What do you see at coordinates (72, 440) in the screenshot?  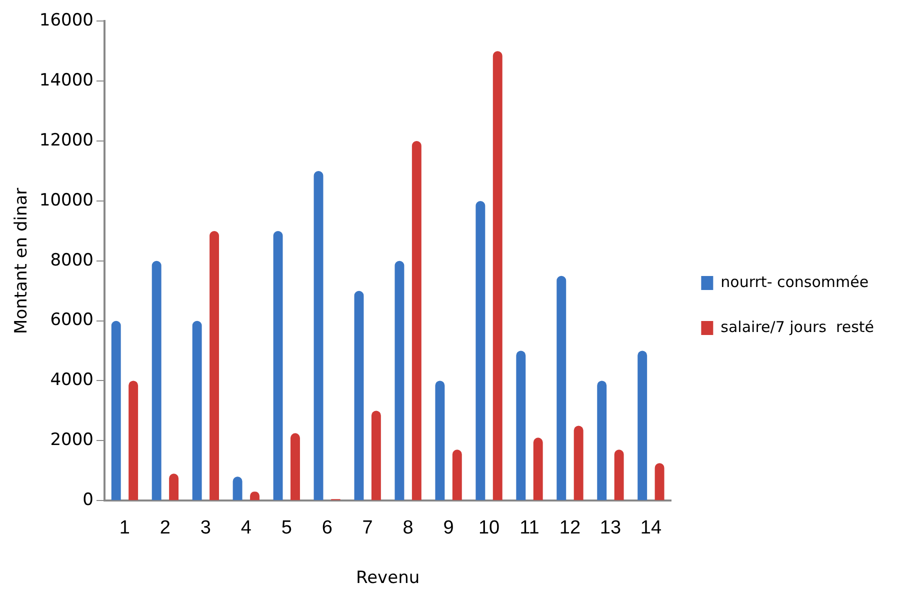 I see `y-tick-label: 2000` at bounding box center [72, 440].